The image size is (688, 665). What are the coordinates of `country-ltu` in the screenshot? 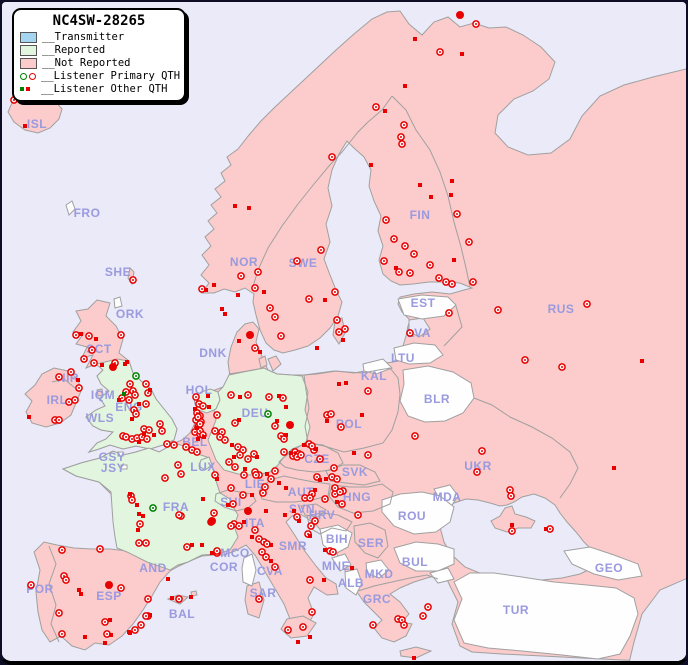 It's located at (418, 353).